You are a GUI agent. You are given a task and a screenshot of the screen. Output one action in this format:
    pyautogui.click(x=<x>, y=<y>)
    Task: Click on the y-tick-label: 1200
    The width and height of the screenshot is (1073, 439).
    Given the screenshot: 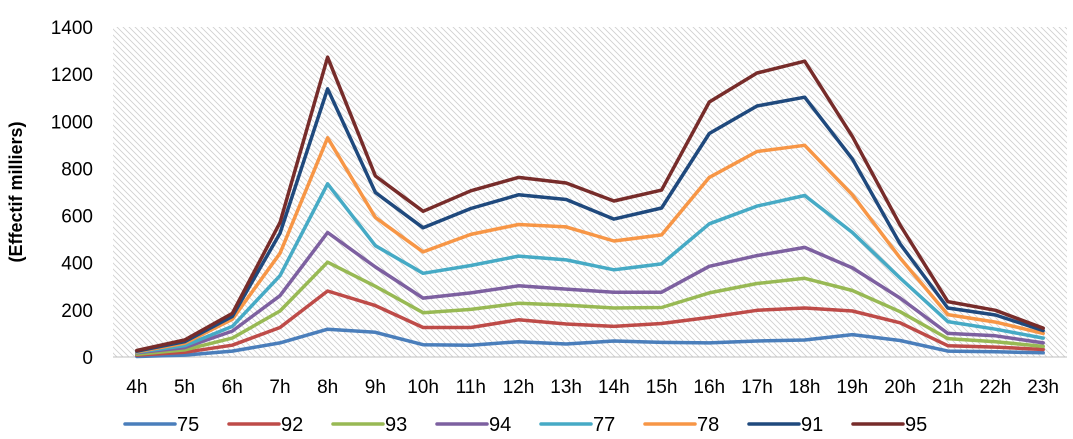 What is the action you would take?
    pyautogui.click(x=72, y=75)
    